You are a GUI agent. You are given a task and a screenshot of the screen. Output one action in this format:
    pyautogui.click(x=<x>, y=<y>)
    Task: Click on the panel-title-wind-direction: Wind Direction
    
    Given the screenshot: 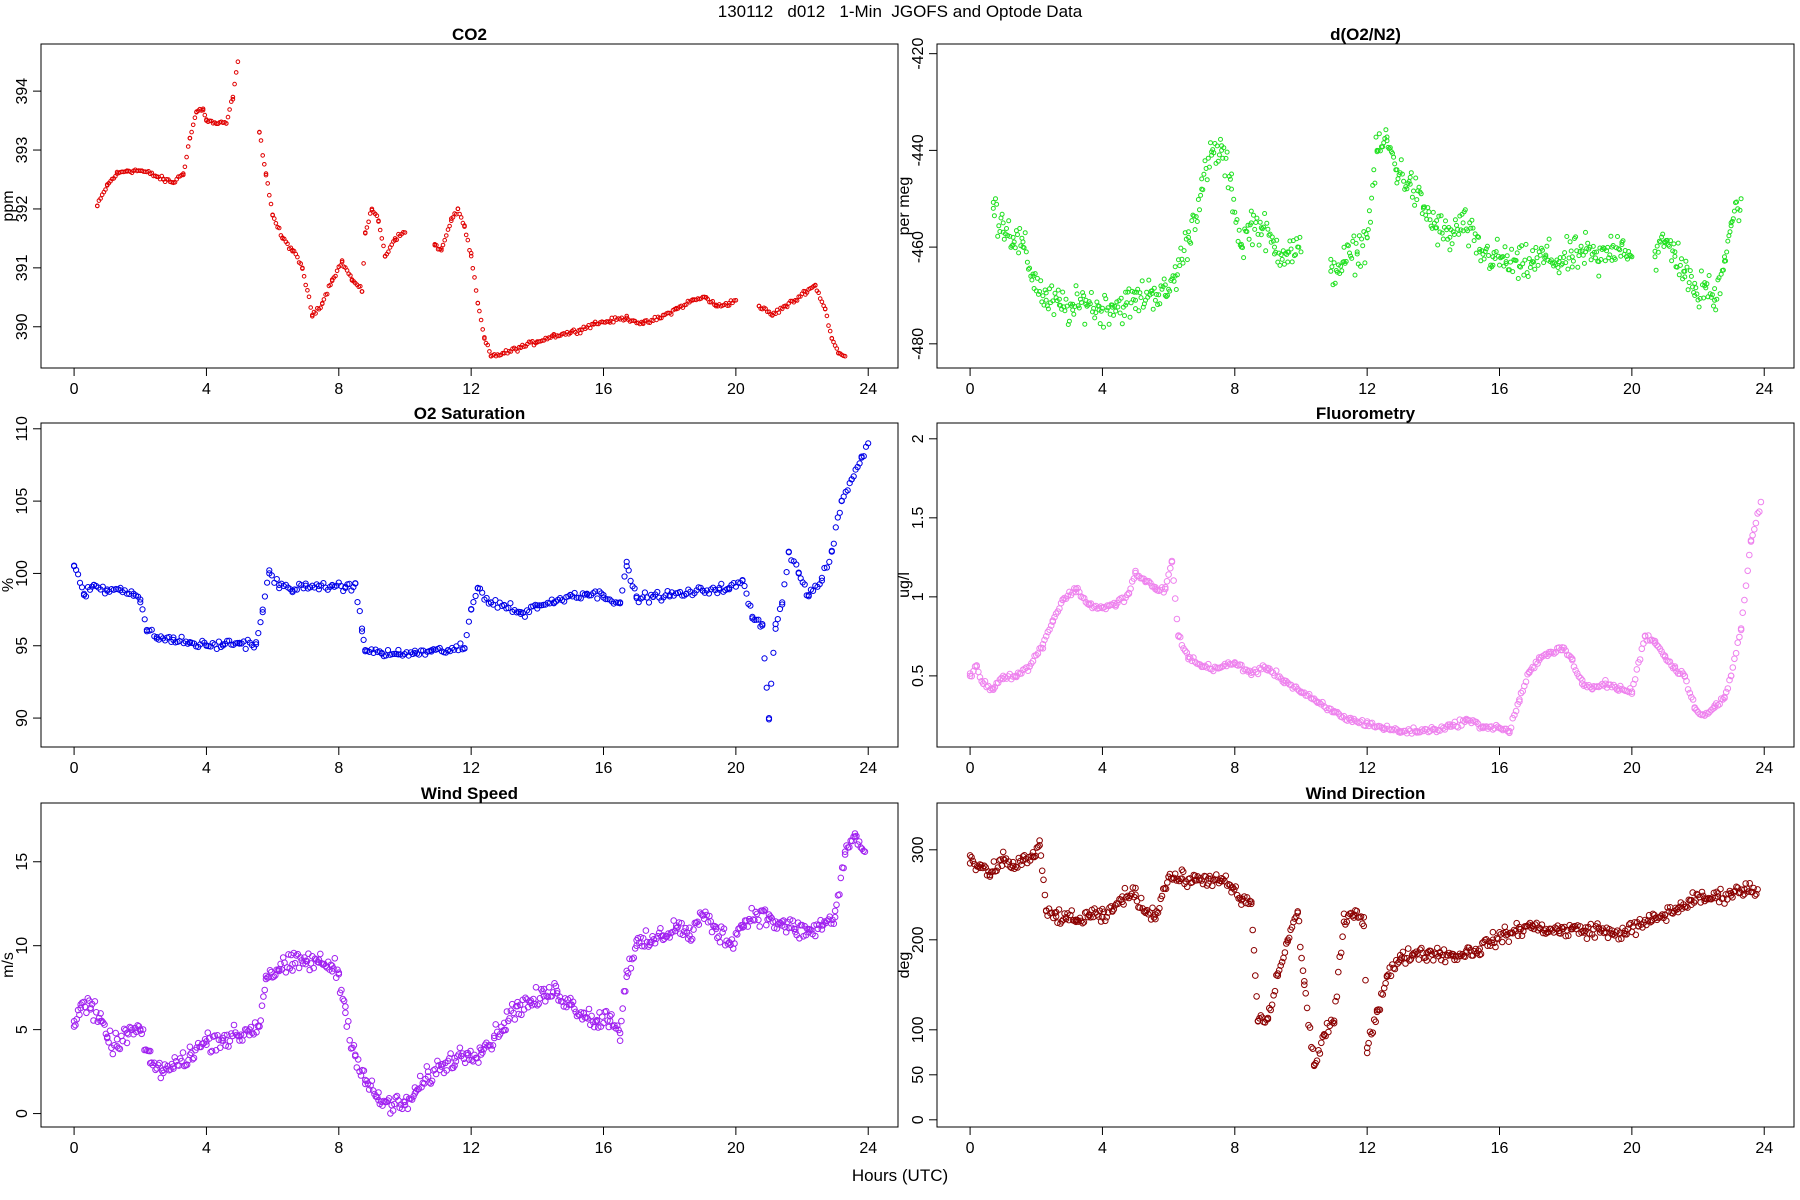 What is the action you would take?
    pyautogui.click(x=1366, y=793)
    